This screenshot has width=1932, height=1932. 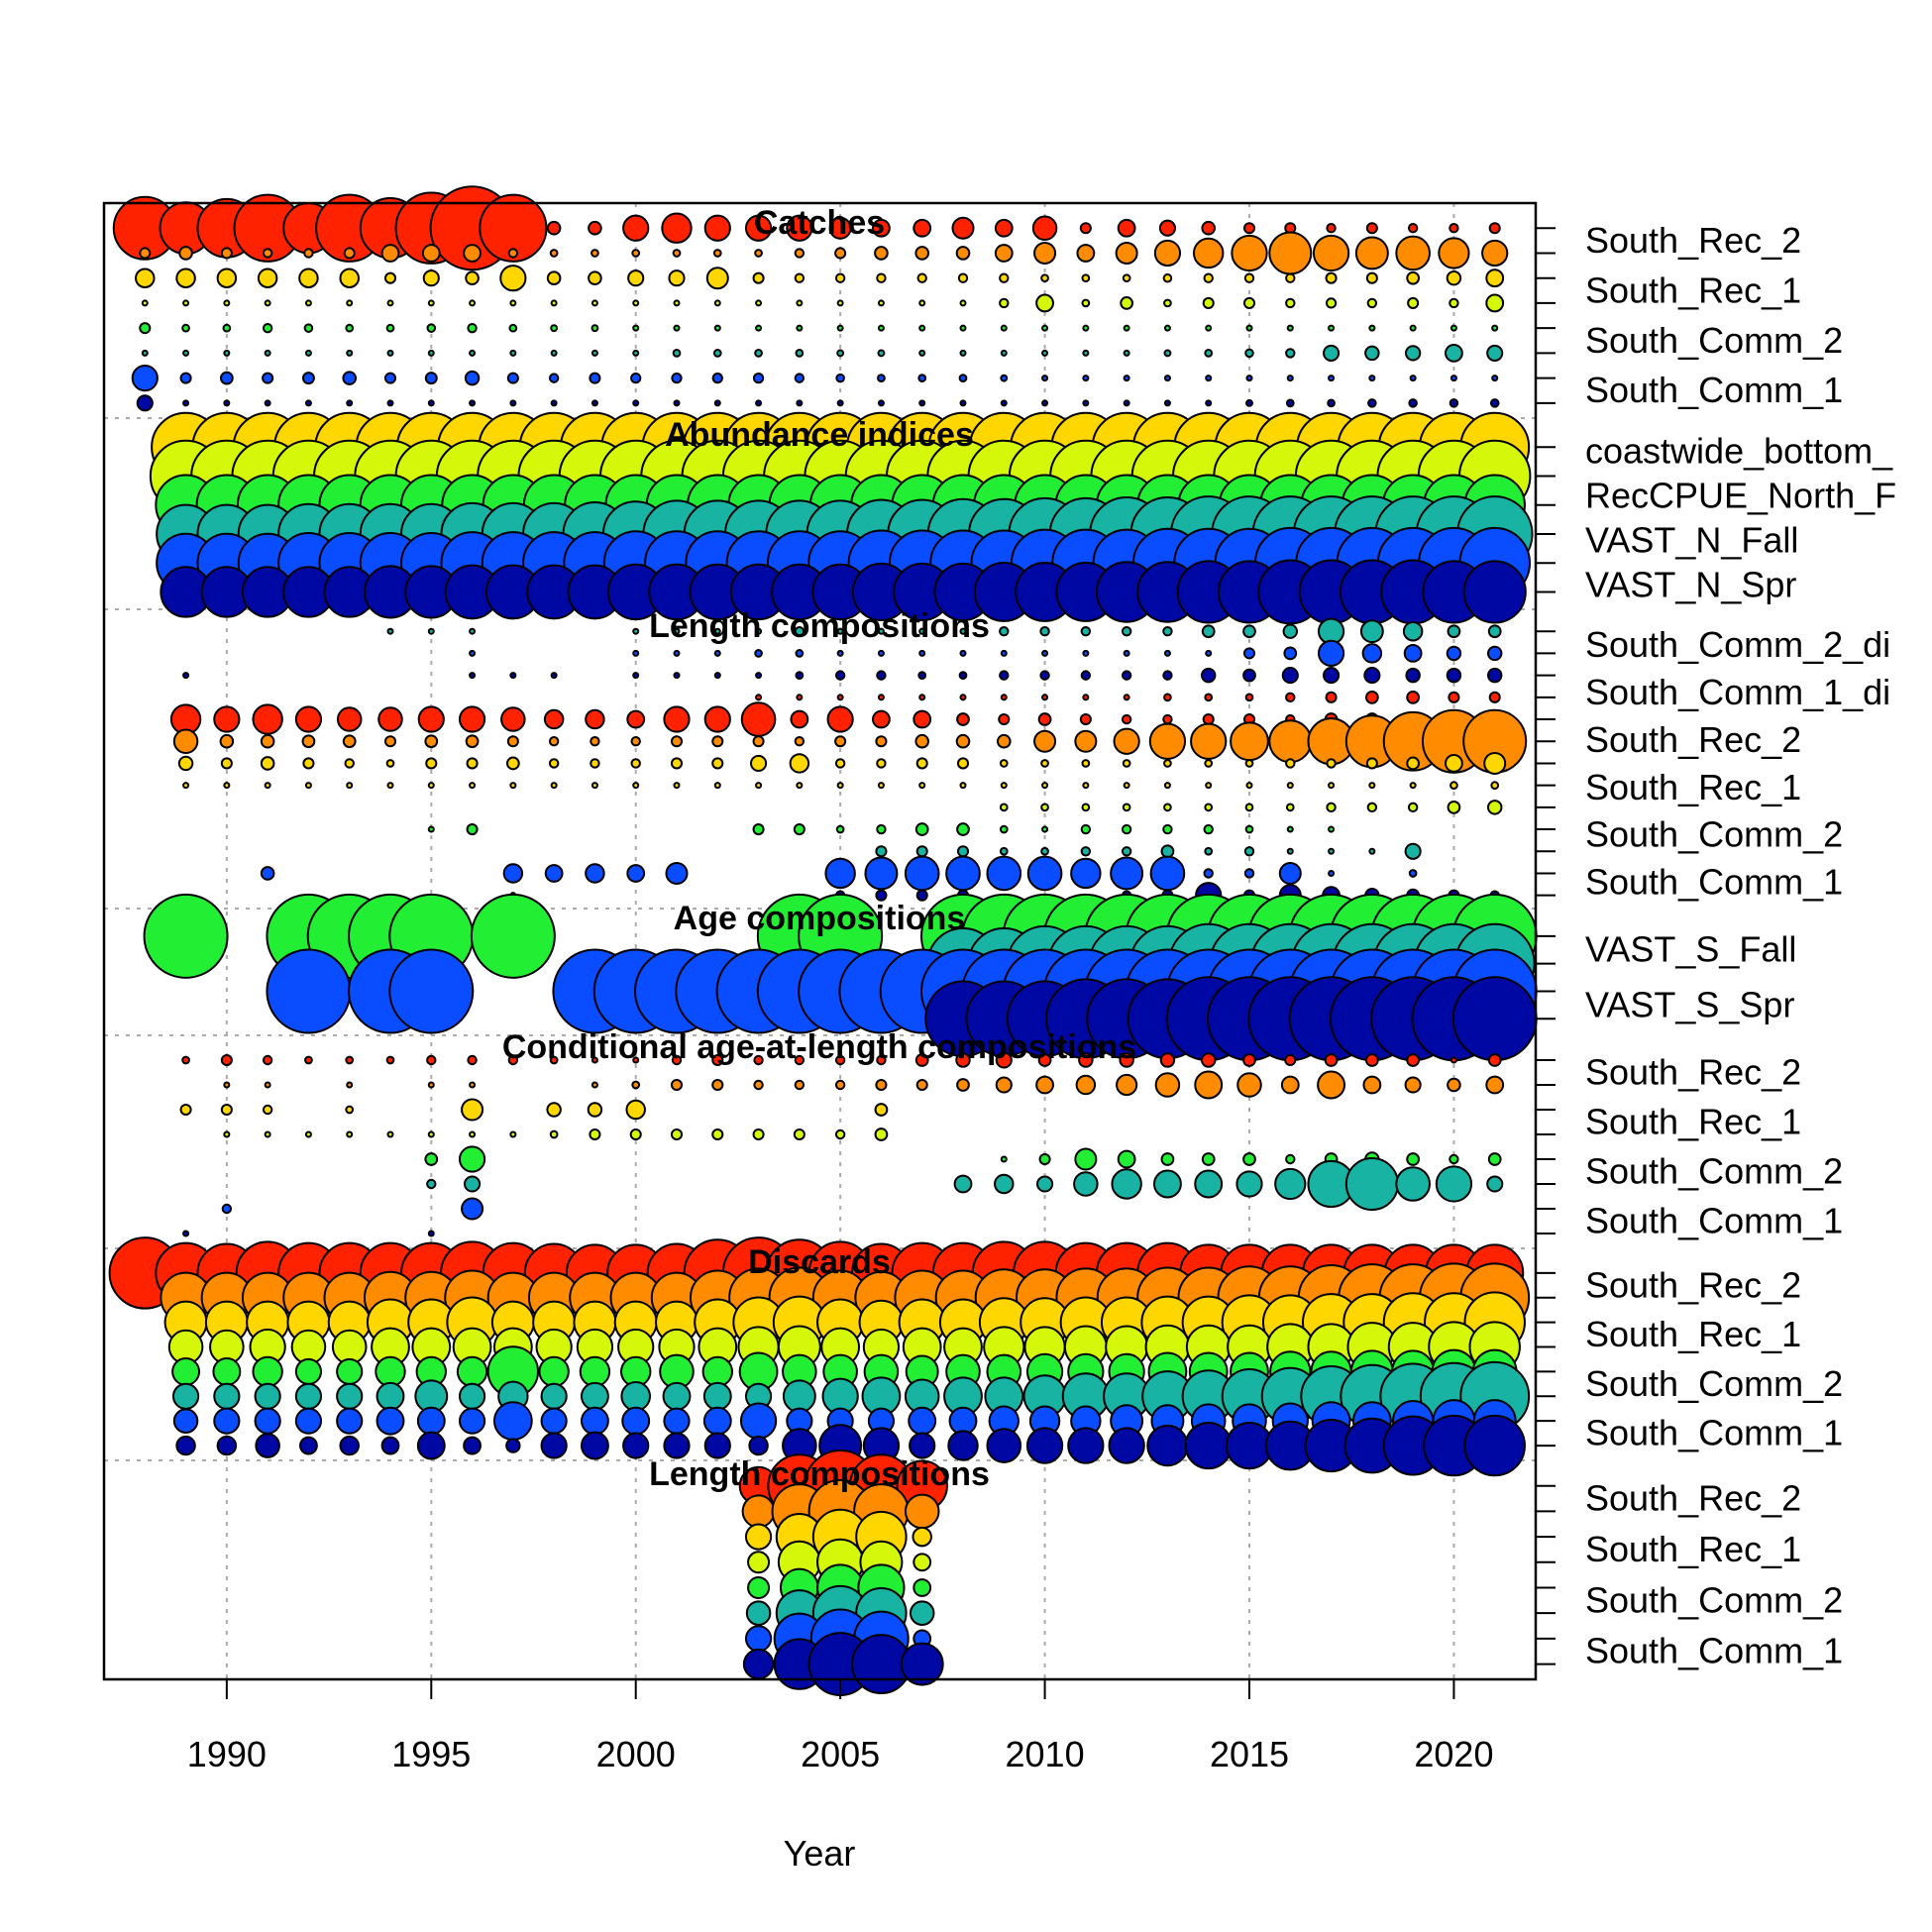 What do you see at coordinates (819, 435) in the screenshot?
I see `panel-title: Abundance indices` at bounding box center [819, 435].